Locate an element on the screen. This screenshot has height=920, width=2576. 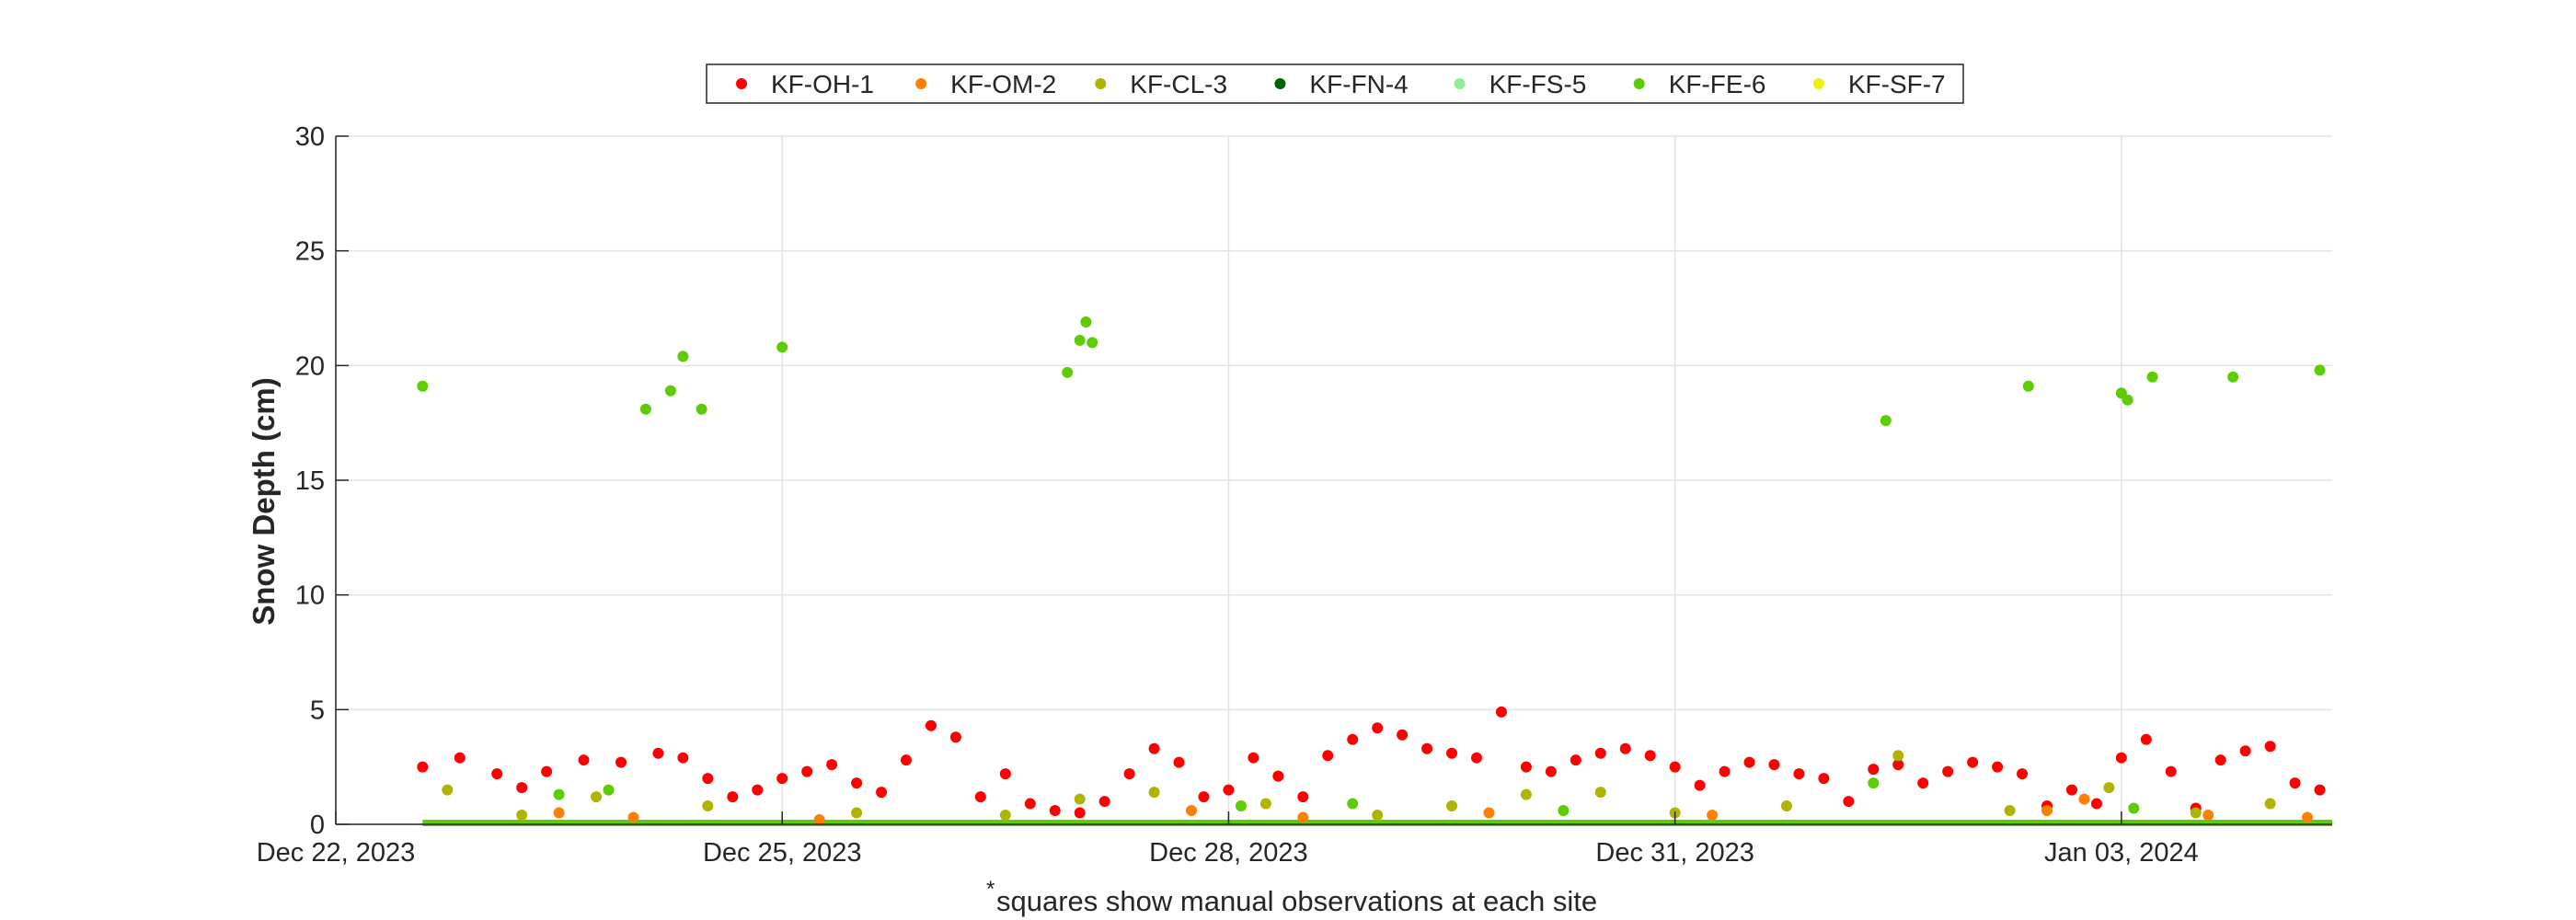
legend-label-kf-cl-3: KF-CL-3 is located at coordinates (1178, 84).